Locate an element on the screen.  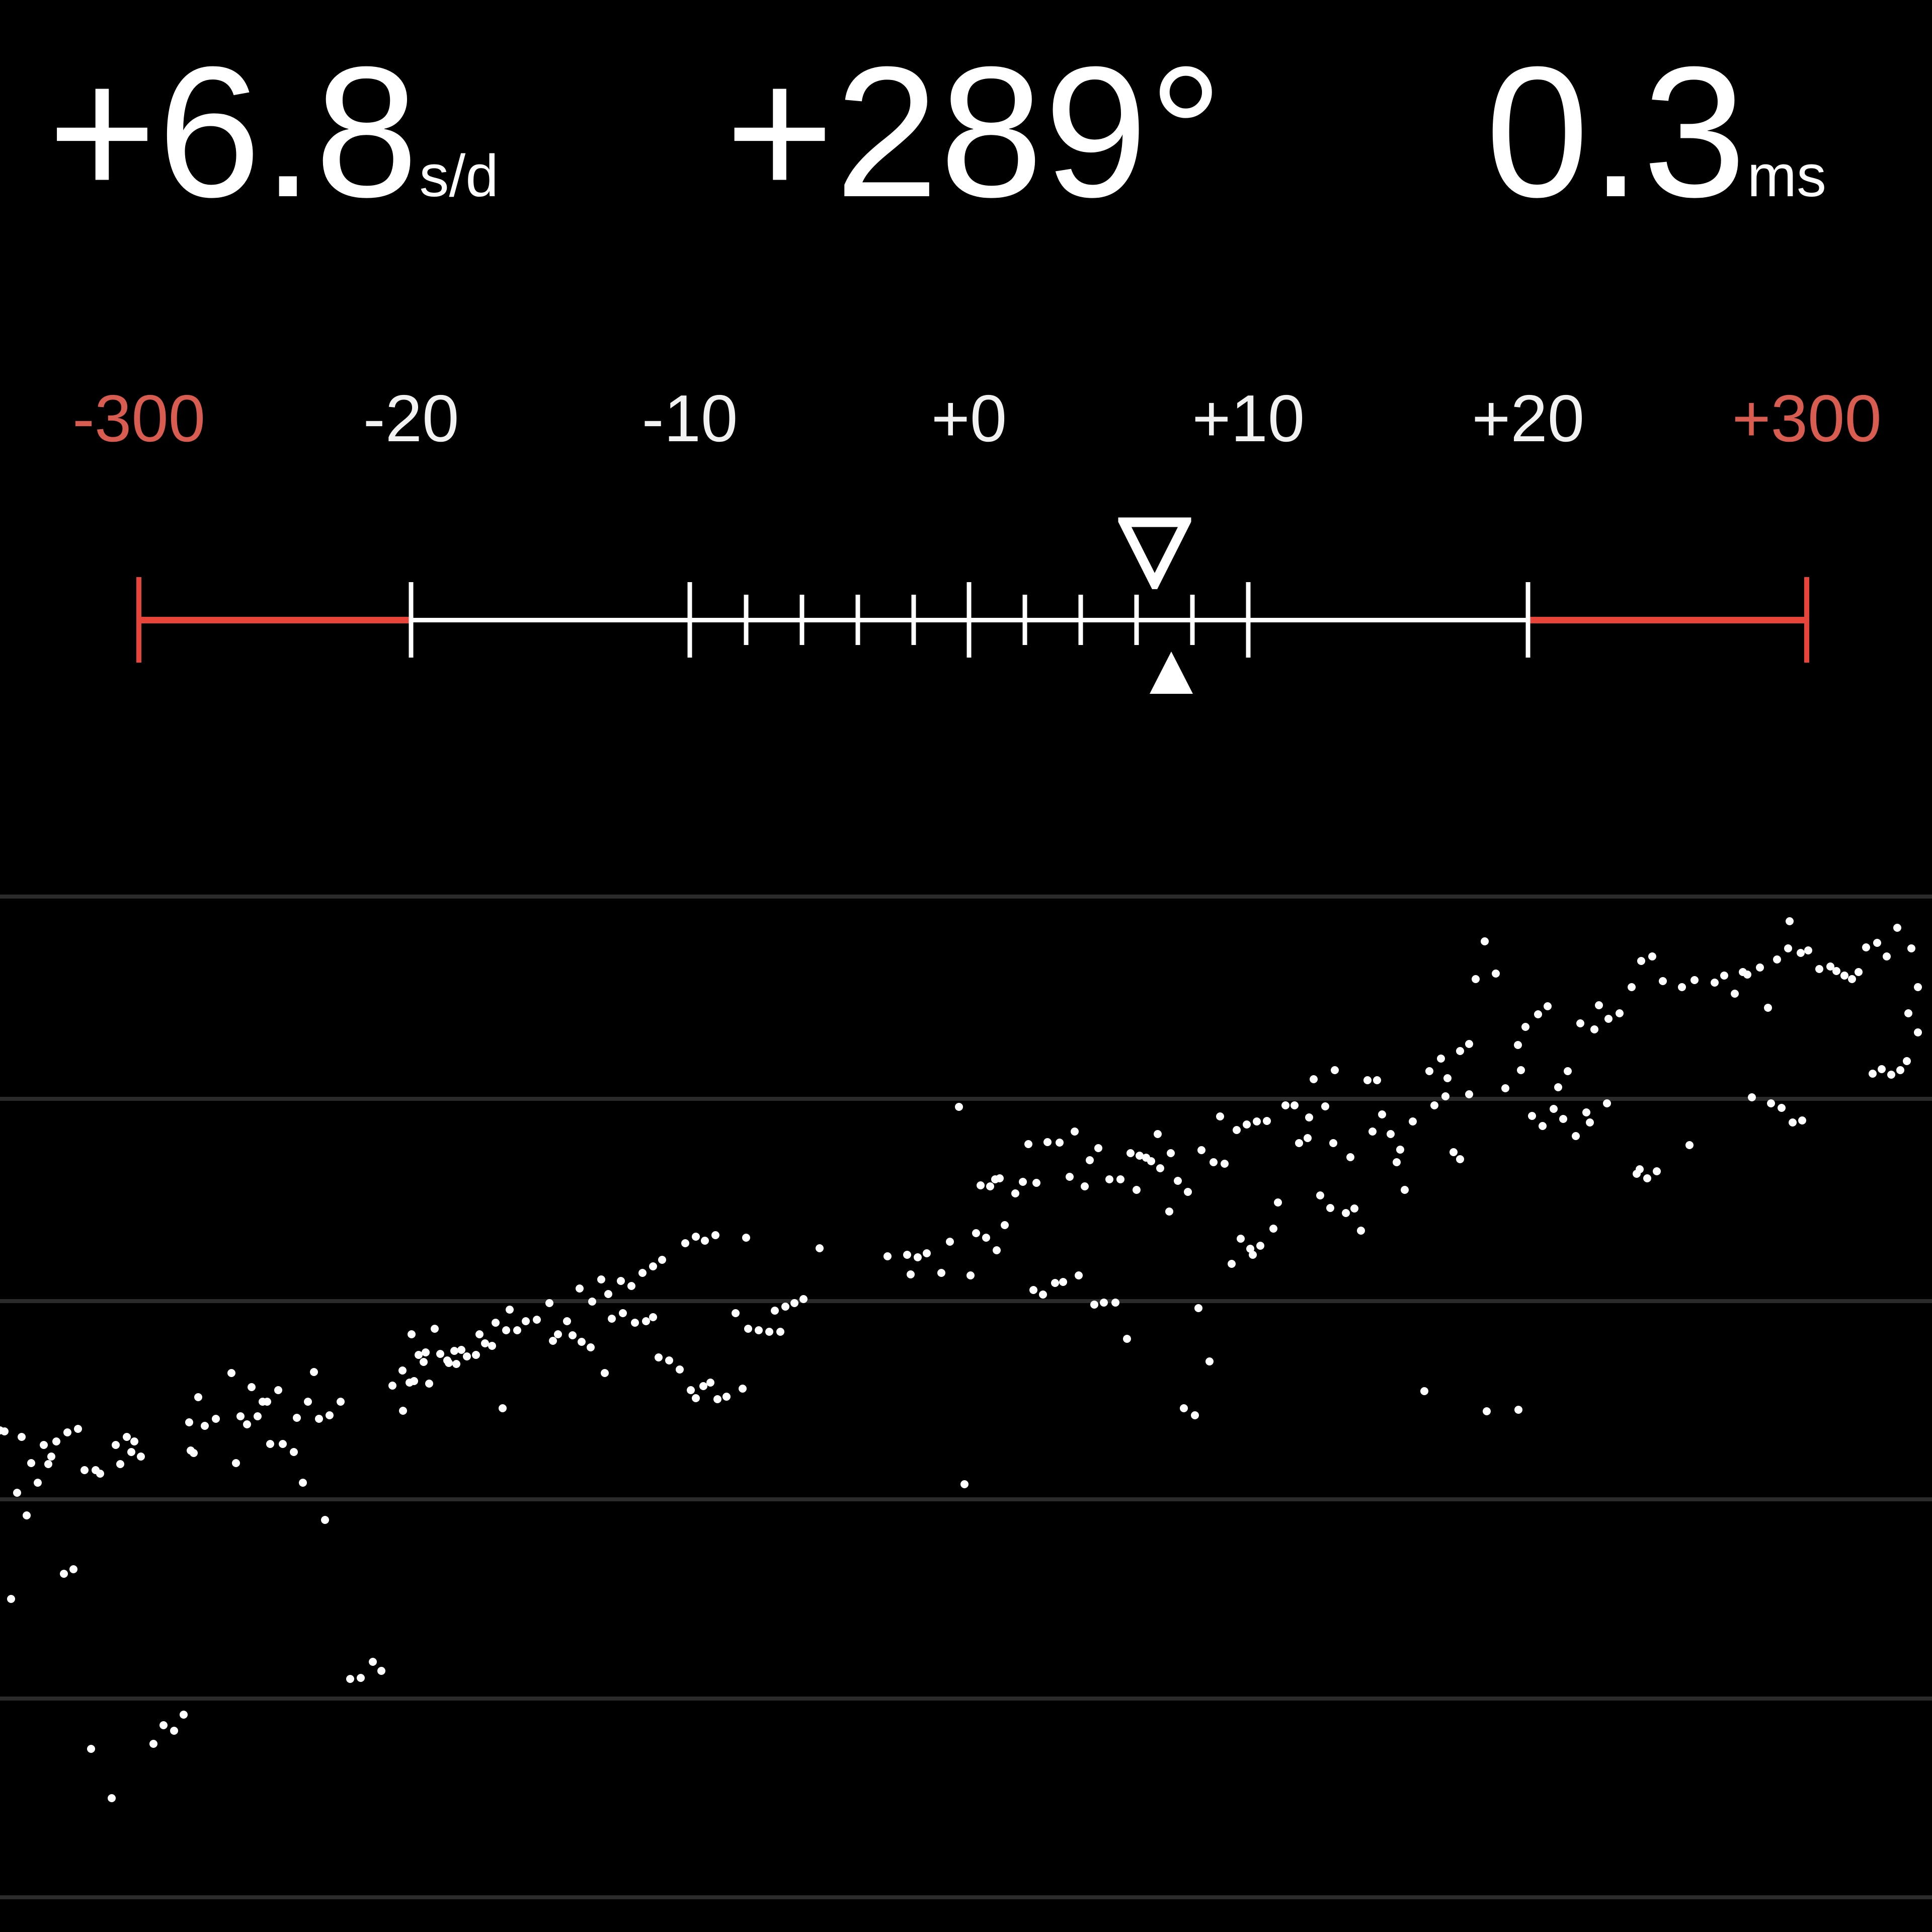
beat-error-unit: ms is located at coordinates (1787, 176).